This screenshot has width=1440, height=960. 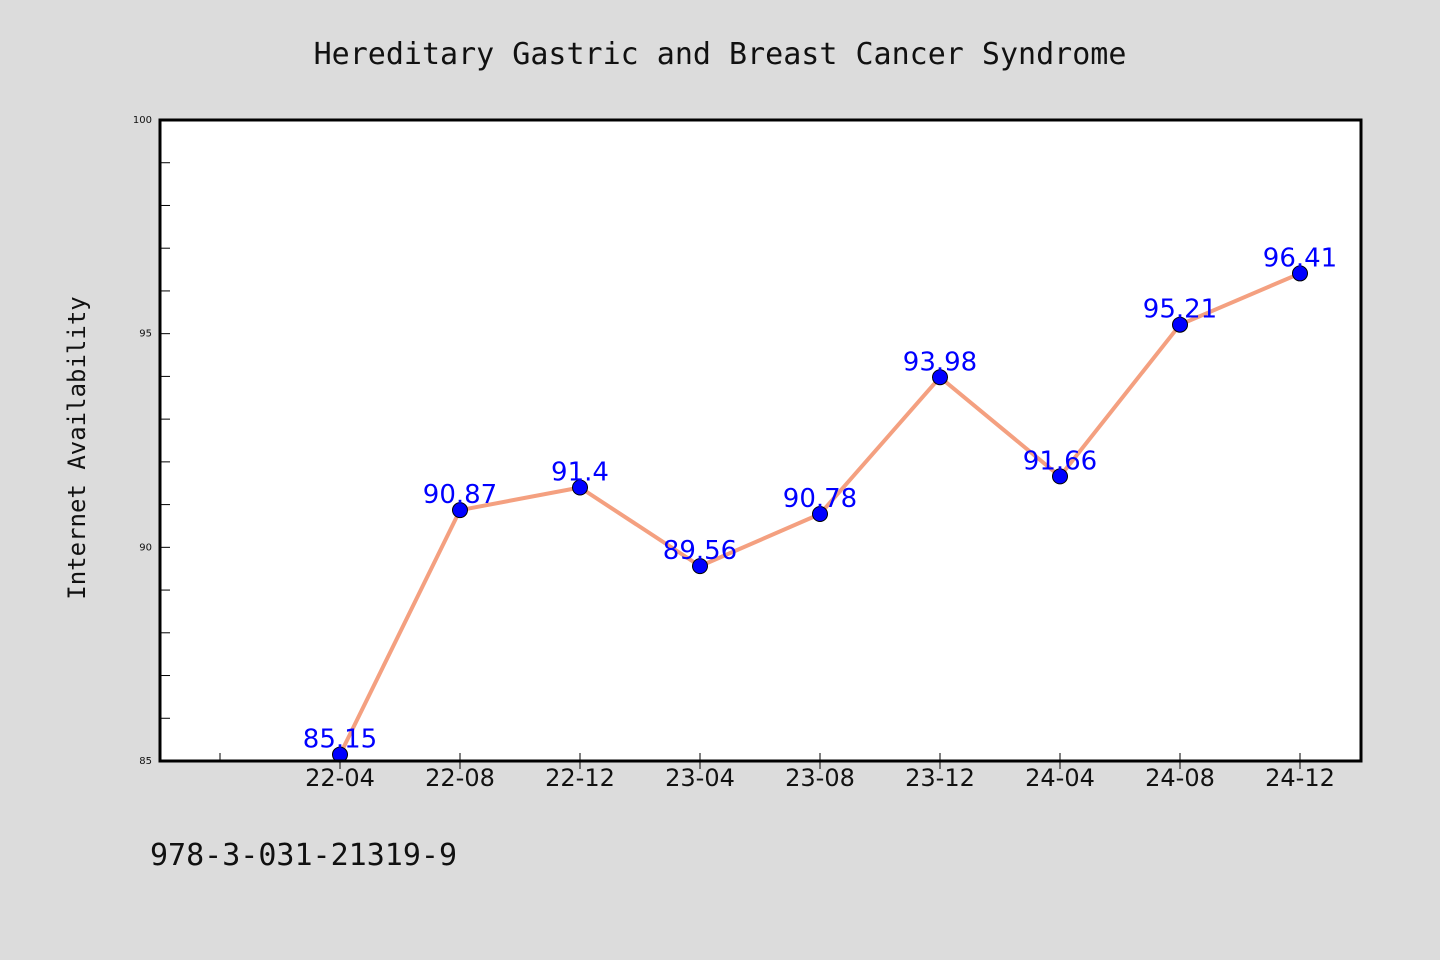 I want to click on data-point-label: 91.4, so click(x=580, y=473).